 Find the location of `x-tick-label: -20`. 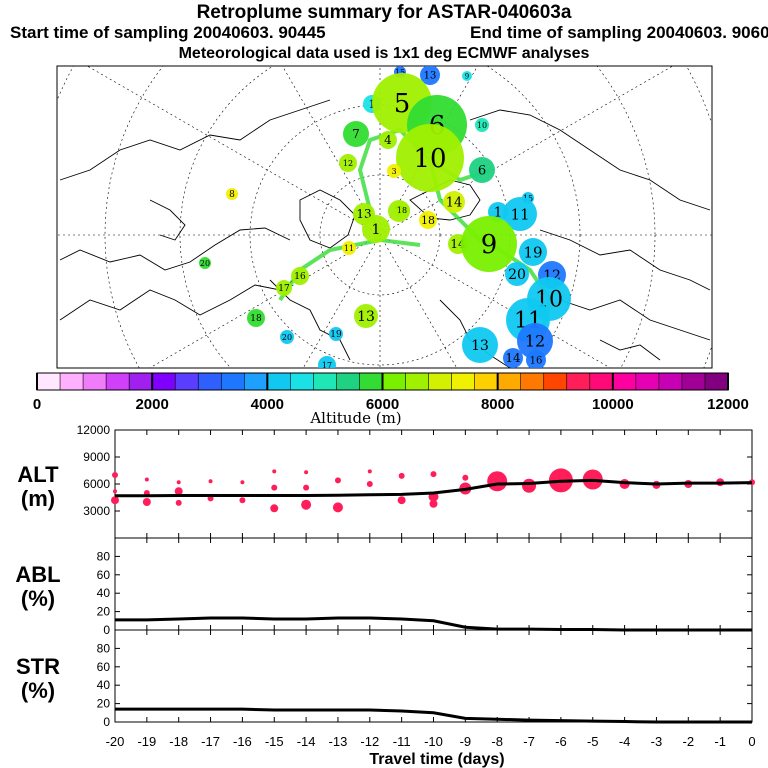

x-tick-label: -20 is located at coordinates (115, 741).